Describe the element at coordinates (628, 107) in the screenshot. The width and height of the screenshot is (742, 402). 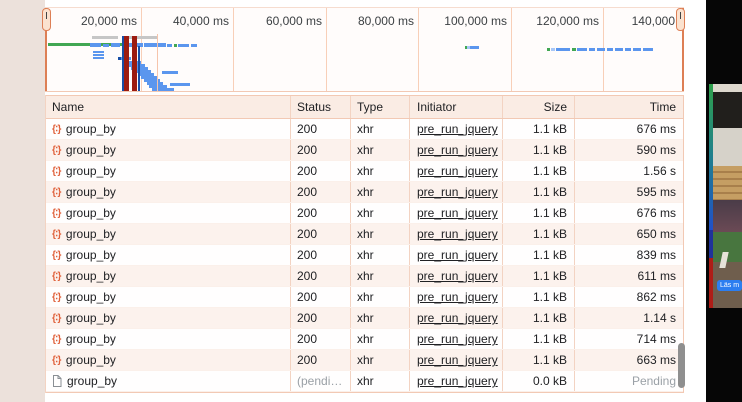
I see `column-header-time: Time` at that location.